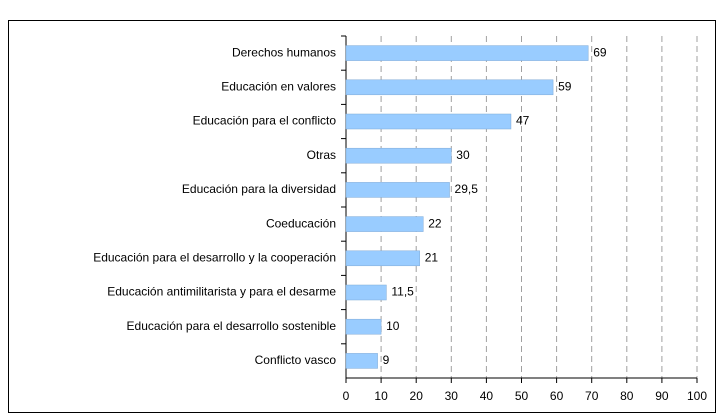  What do you see at coordinates (467, 189) in the screenshot?
I see `value-label: 29,5` at bounding box center [467, 189].